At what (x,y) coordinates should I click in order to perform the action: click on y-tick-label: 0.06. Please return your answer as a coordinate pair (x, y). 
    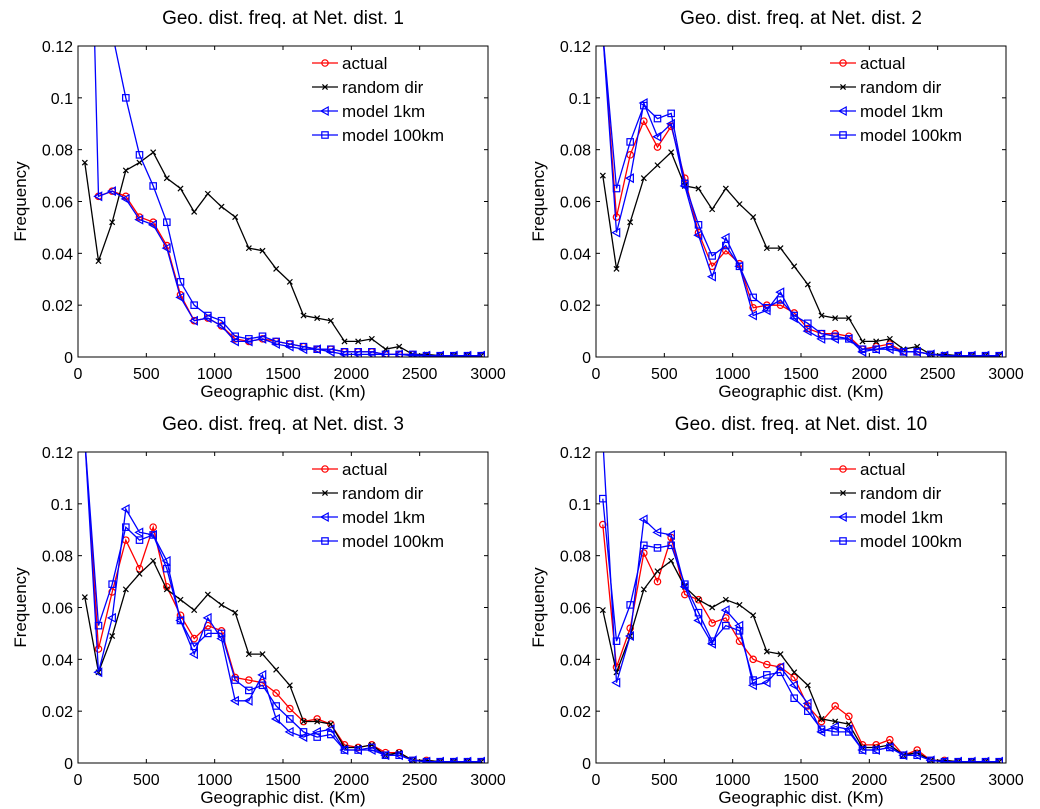
    Looking at the image, I should click on (57, 609).